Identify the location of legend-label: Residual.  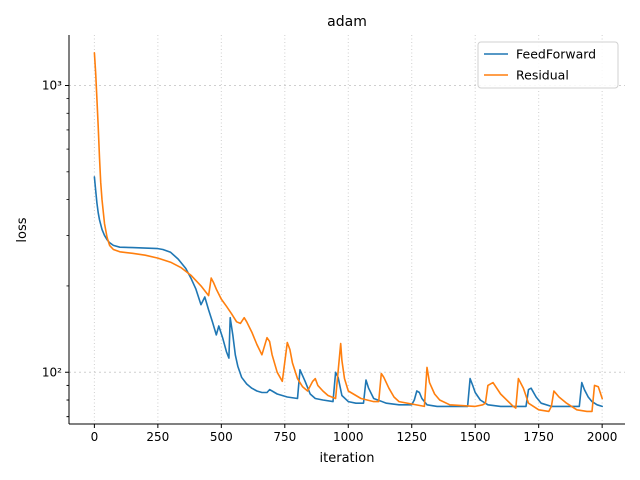
(542, 75).